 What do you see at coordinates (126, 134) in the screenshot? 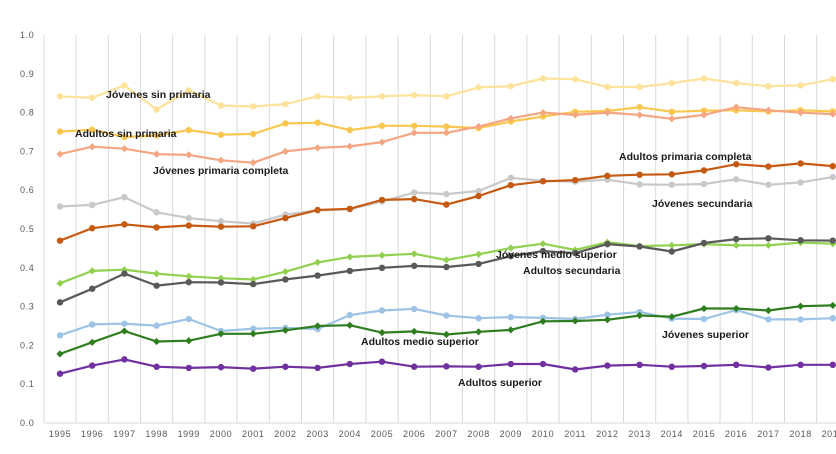
I see `label-adultos-sin-primaria: Adultos sin primaria` at bounding box center [126, 134].